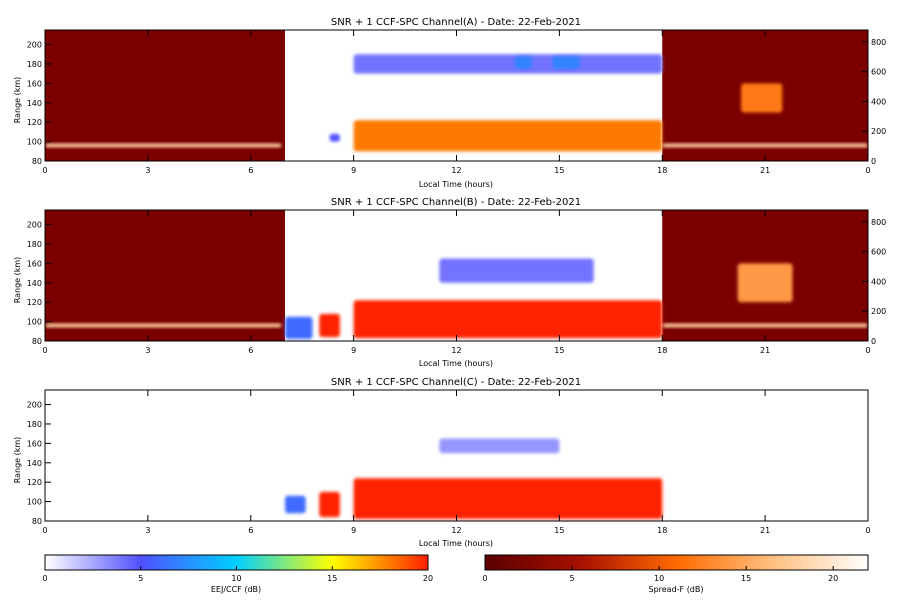 Image resolution: width=900 pixels, height=600 pixels. I want to click on colorbar-tick-label: 5, so click(571, 578).